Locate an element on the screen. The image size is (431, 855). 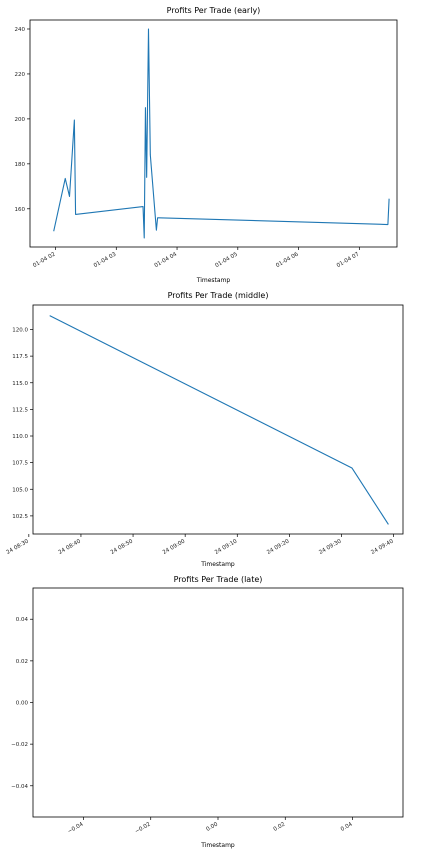
chart-title: Profits Per Trade (late) is located at coordinates (218, 579).